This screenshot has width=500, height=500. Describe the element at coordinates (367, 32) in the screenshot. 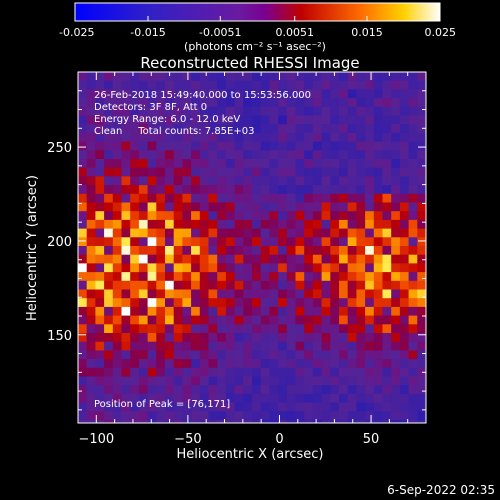

I see `colorbar-tick-label: 0.015` at that location.